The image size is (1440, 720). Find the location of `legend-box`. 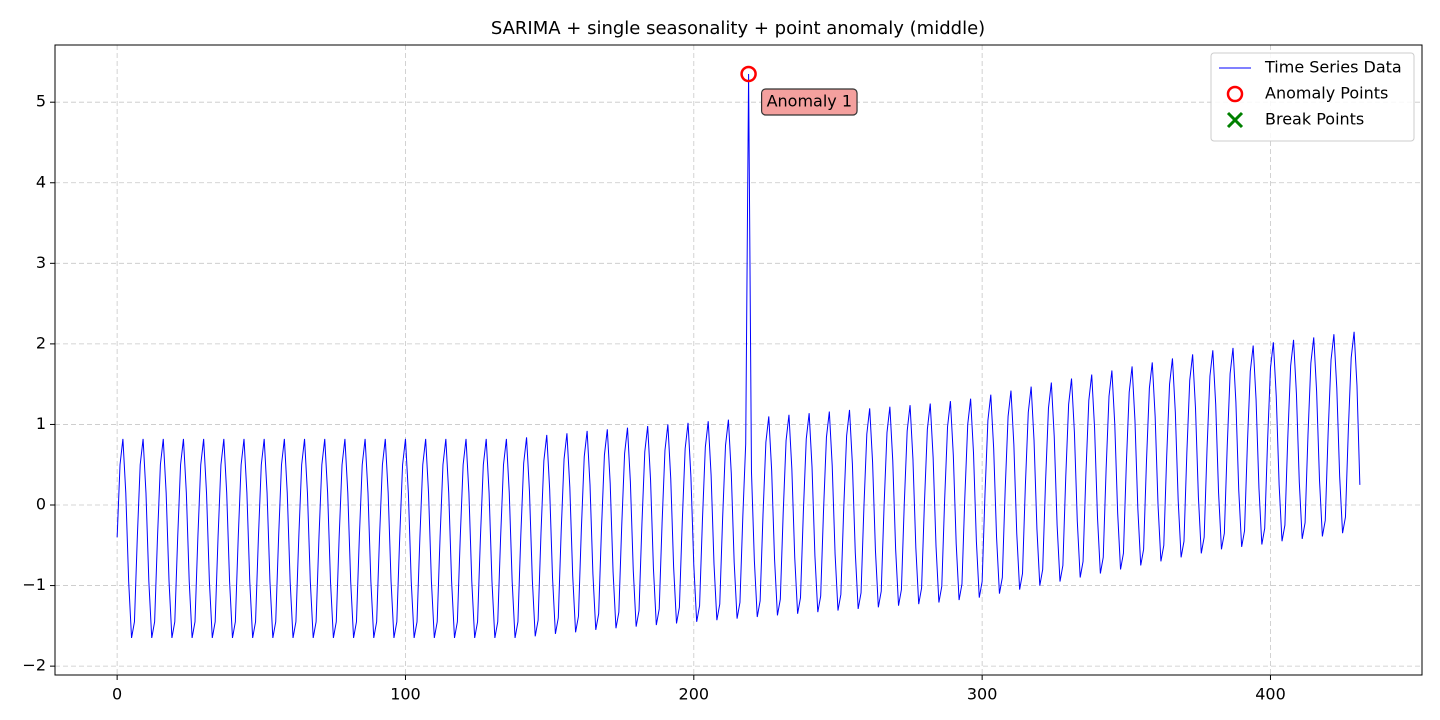

legend-box is located at coordinates (1312, 97).